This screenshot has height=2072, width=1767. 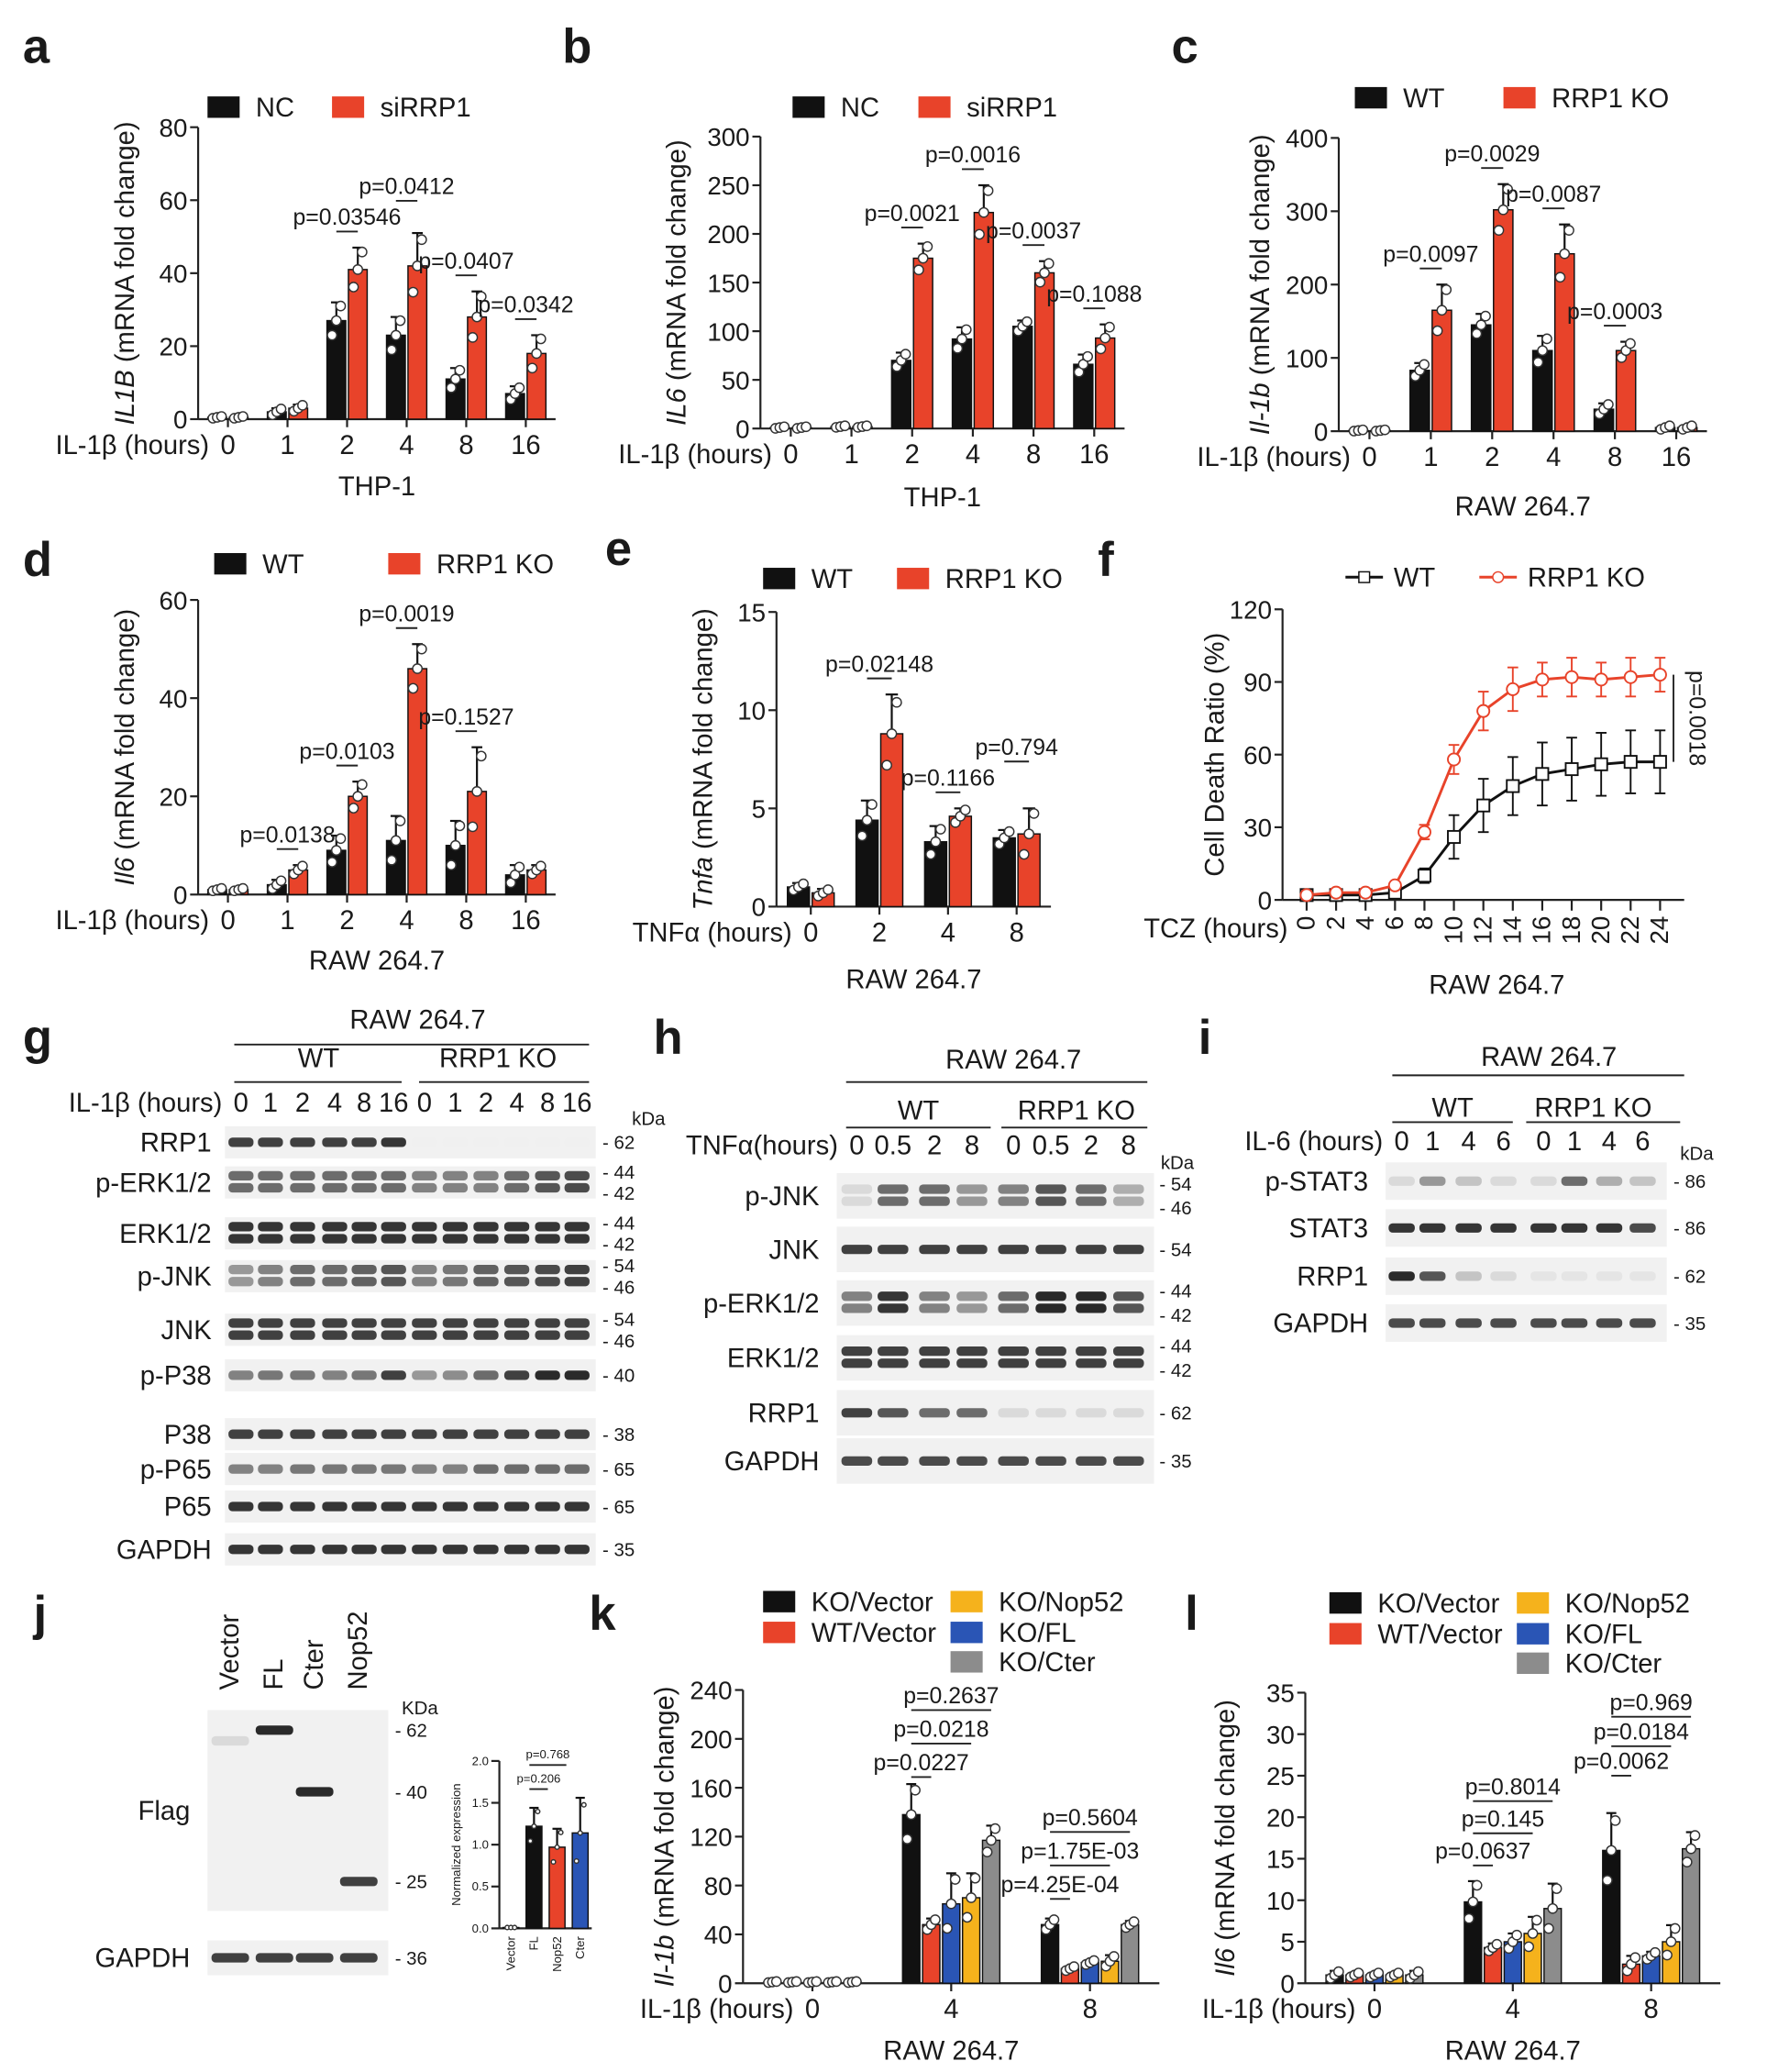 I want to click on legend-label: siRRP1, so click(x=1011, y=109).